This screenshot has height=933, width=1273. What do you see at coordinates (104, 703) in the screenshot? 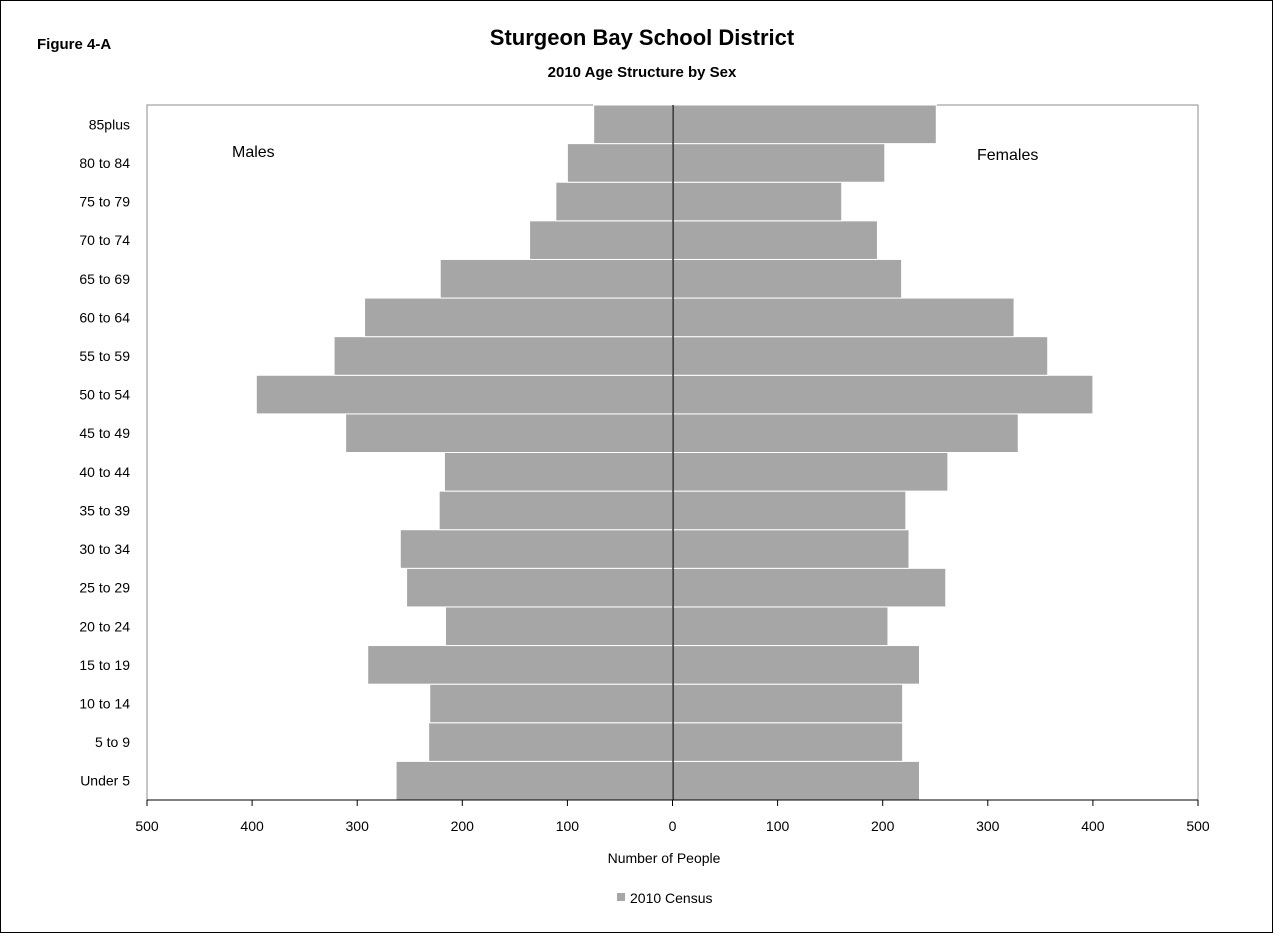
I see `category-label: 10 to 14` at bounding box center [104, 703].